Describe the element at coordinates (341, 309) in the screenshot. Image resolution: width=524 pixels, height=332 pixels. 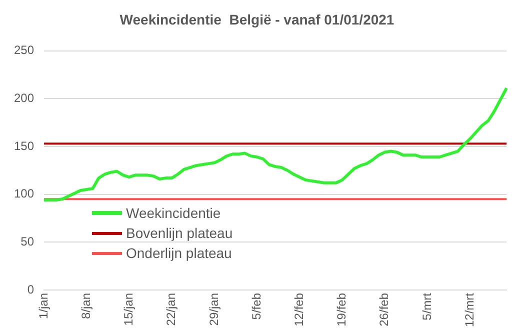
I see `x-tick-label: 19/feb` at that location.